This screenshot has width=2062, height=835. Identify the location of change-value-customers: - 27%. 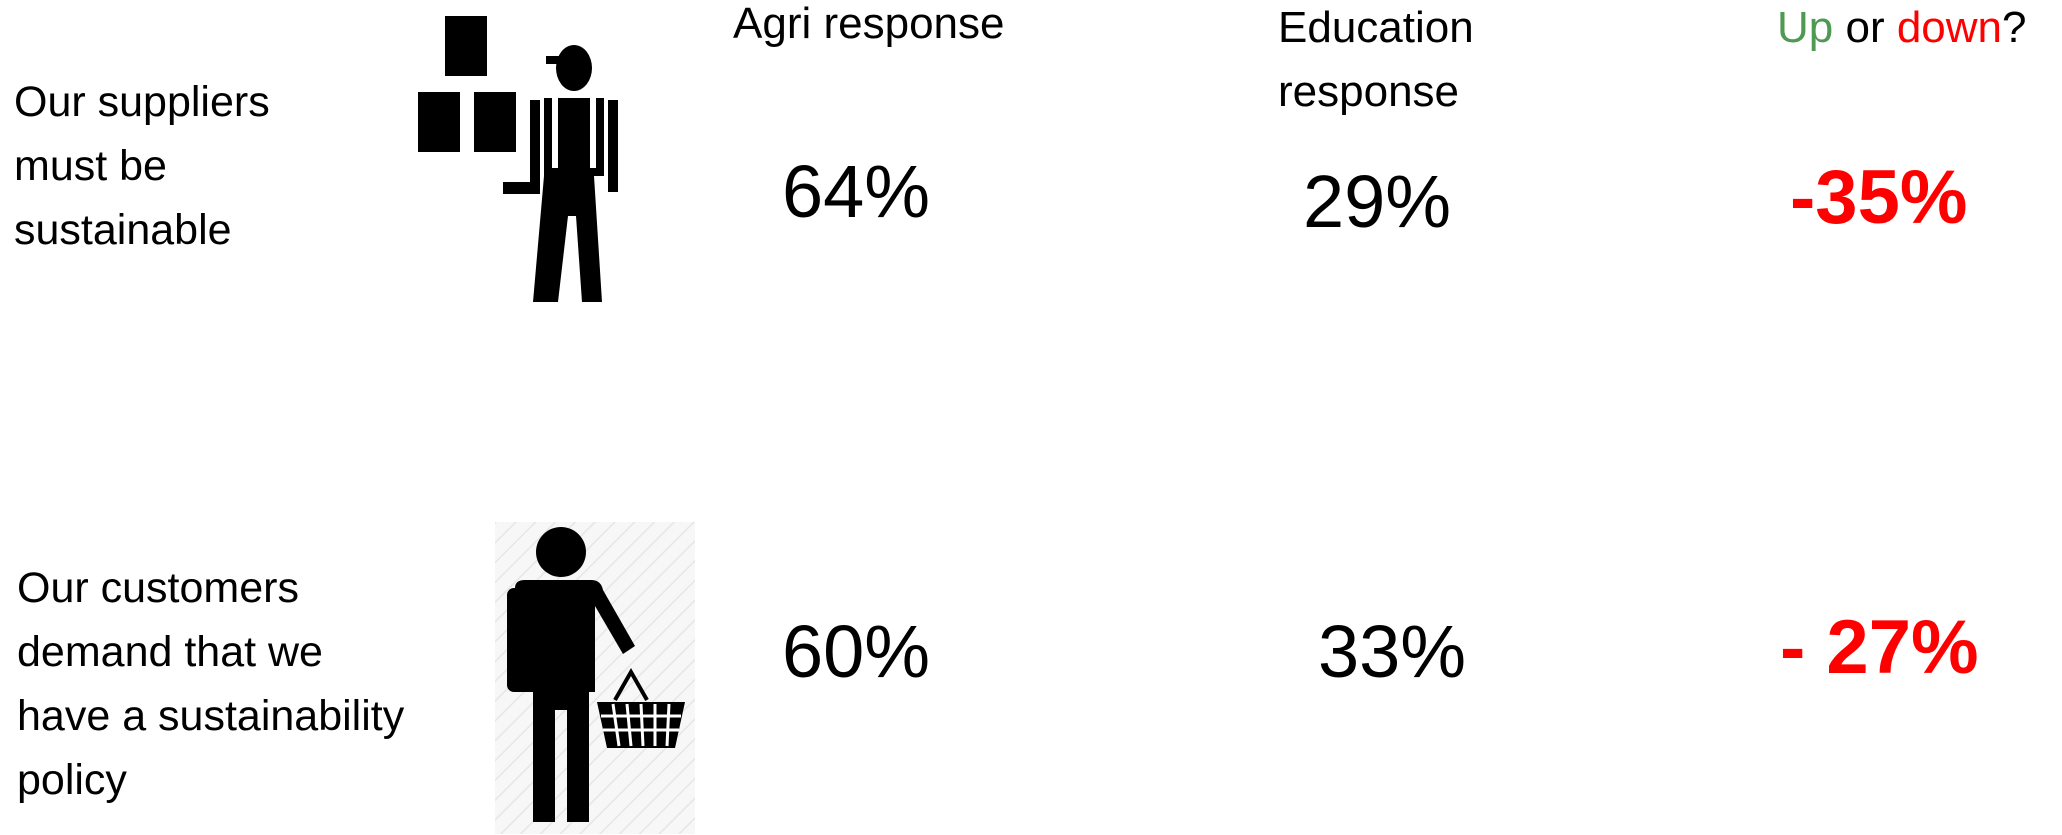
(1879, 647).